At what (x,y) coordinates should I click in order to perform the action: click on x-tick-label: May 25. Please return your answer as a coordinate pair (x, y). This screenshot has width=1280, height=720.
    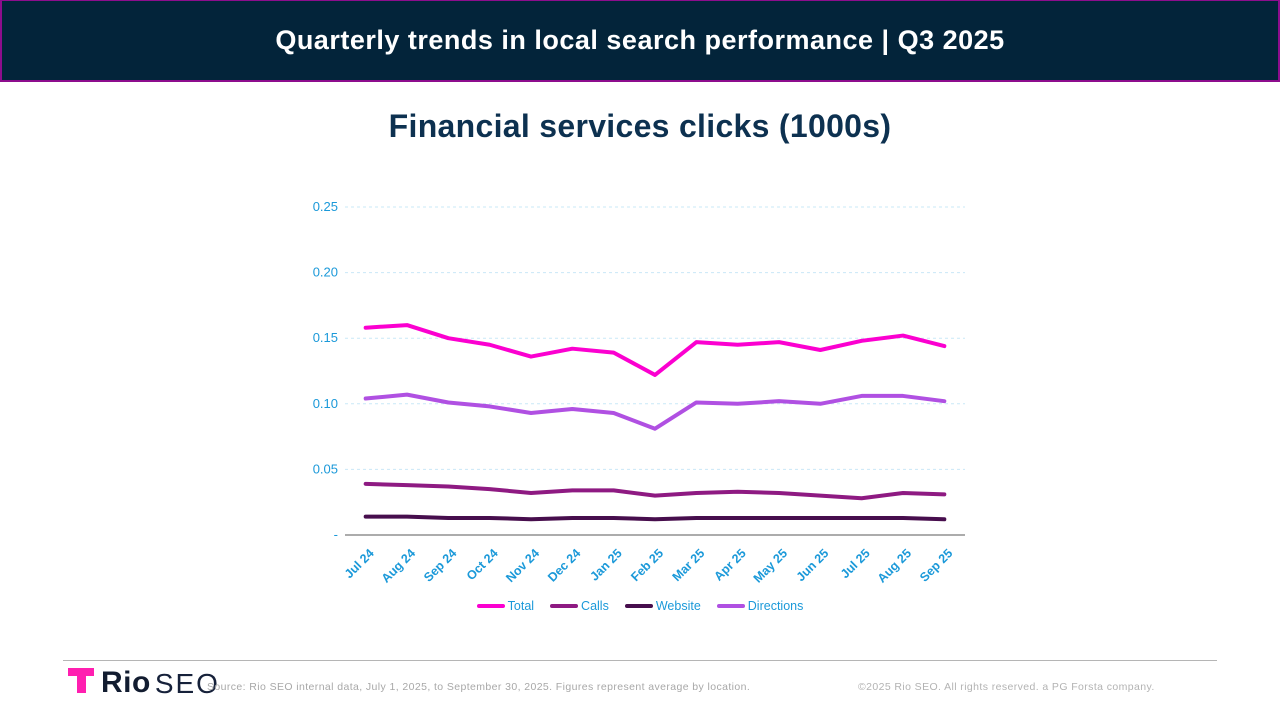
    Looking at the image, I should click on (770, 565).